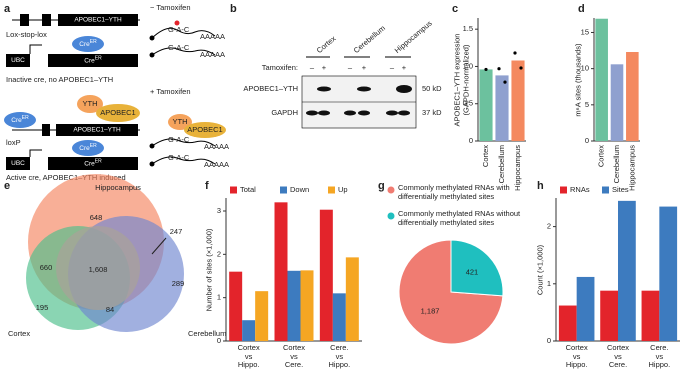 The image size is (685, 378). Describe the element at coordinates (369, 40) in the screenshot. I see `region: Cerebellum` at that location.